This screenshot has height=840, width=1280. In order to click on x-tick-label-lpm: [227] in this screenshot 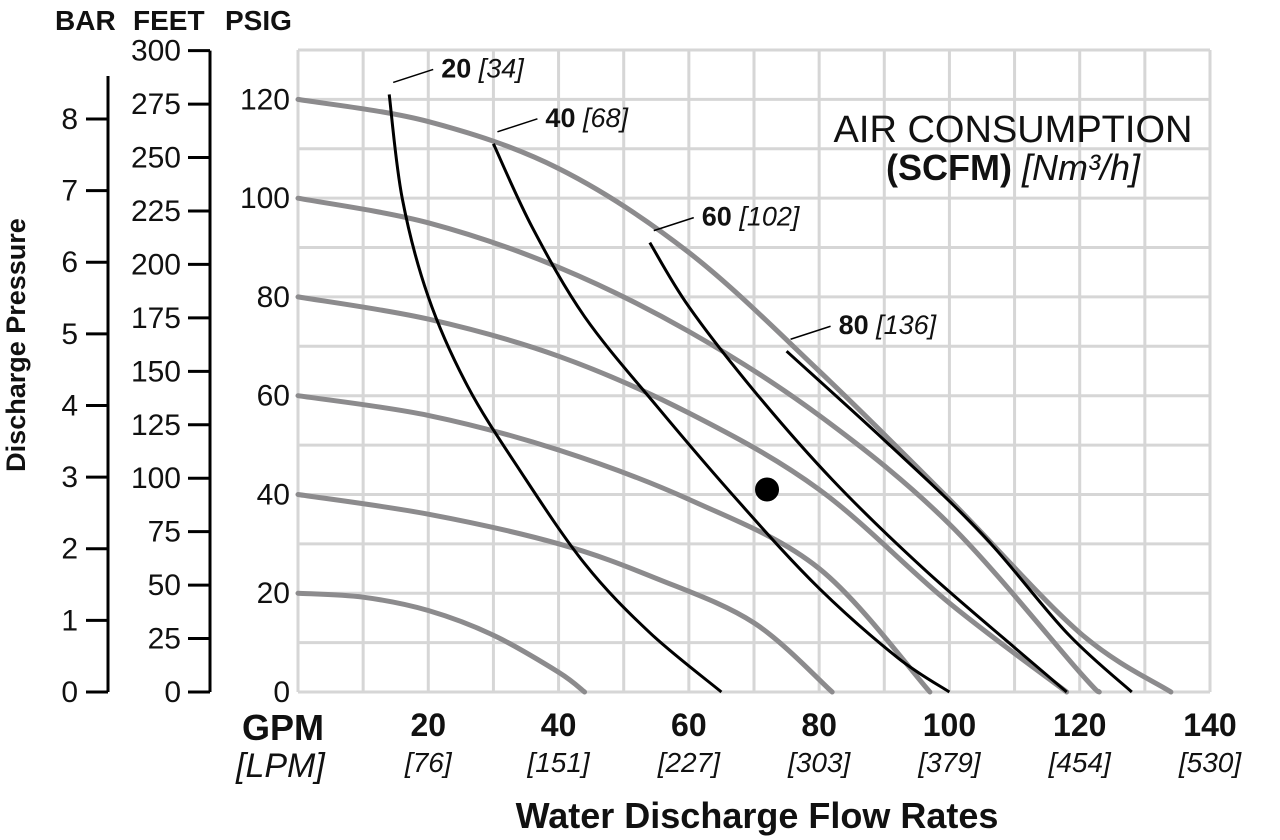, I will do `click(689, 762)`.